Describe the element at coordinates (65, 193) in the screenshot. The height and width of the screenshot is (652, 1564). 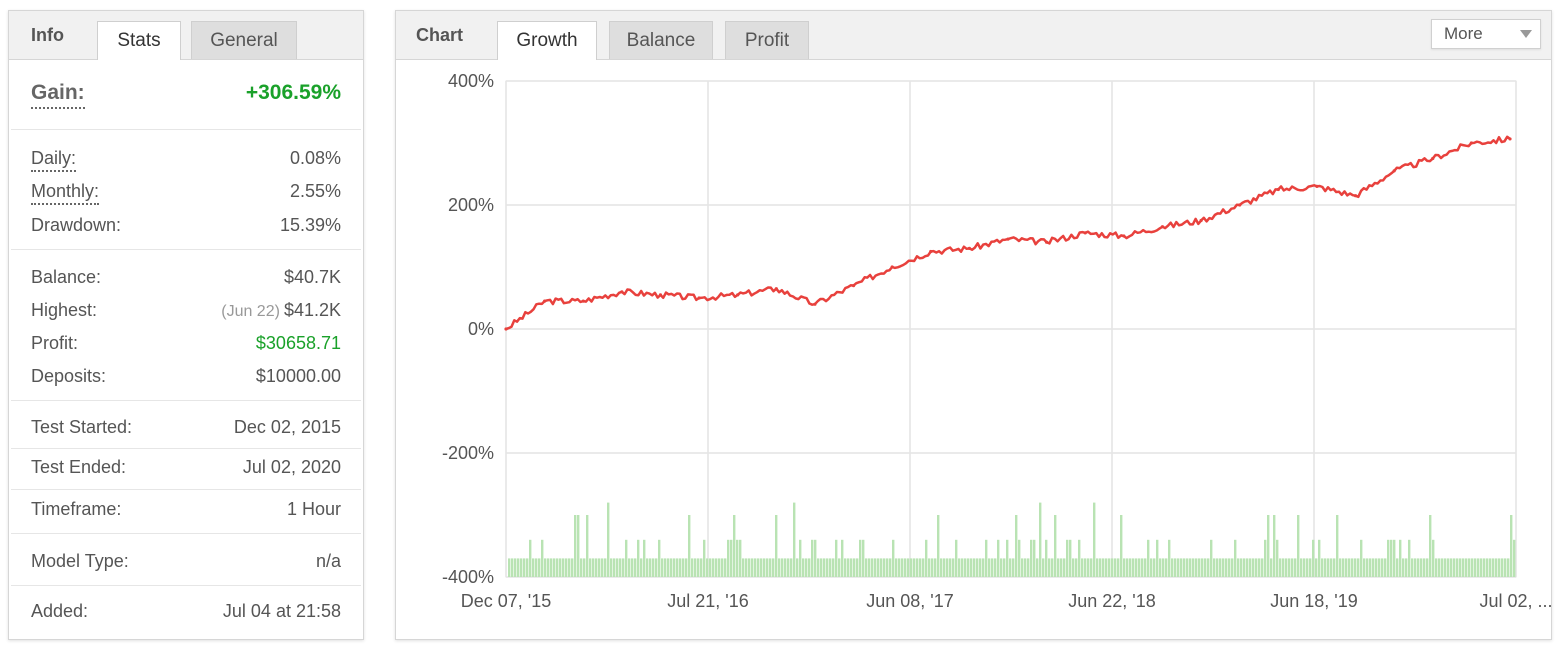
I see `monthly-label: Monthly:` at that location.